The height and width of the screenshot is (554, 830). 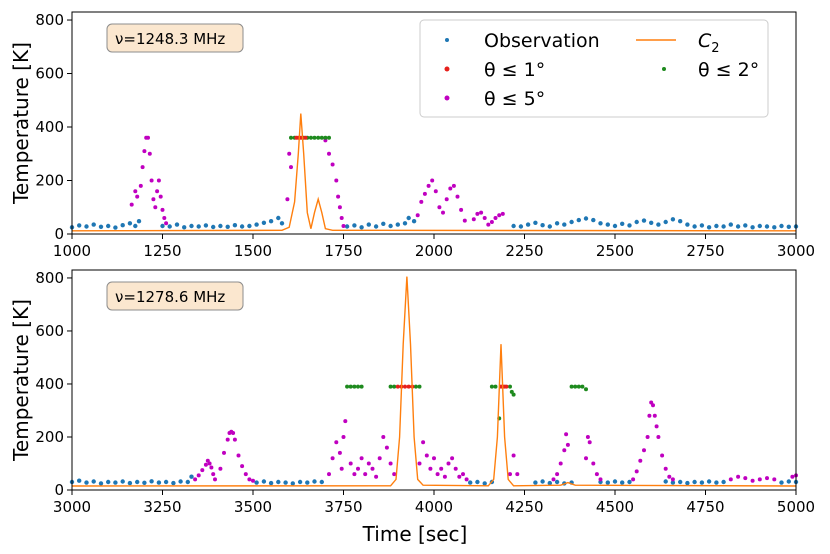 I want to click on frequency-annotation: ν=1278.6 MHz, so click(x=170, y=297).